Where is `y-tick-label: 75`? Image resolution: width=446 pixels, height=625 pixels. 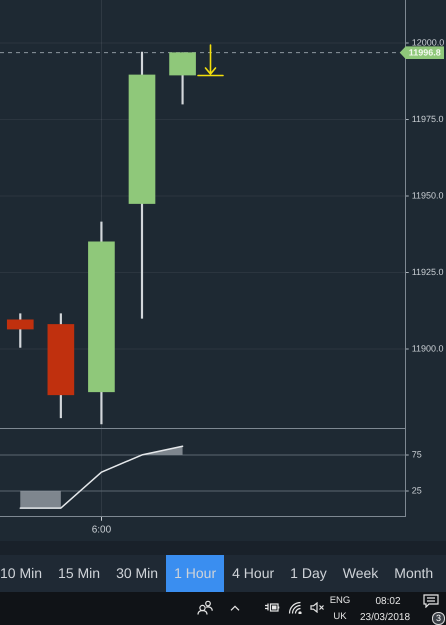
y-tick-label: 75 is located at coordinates (417, 454).